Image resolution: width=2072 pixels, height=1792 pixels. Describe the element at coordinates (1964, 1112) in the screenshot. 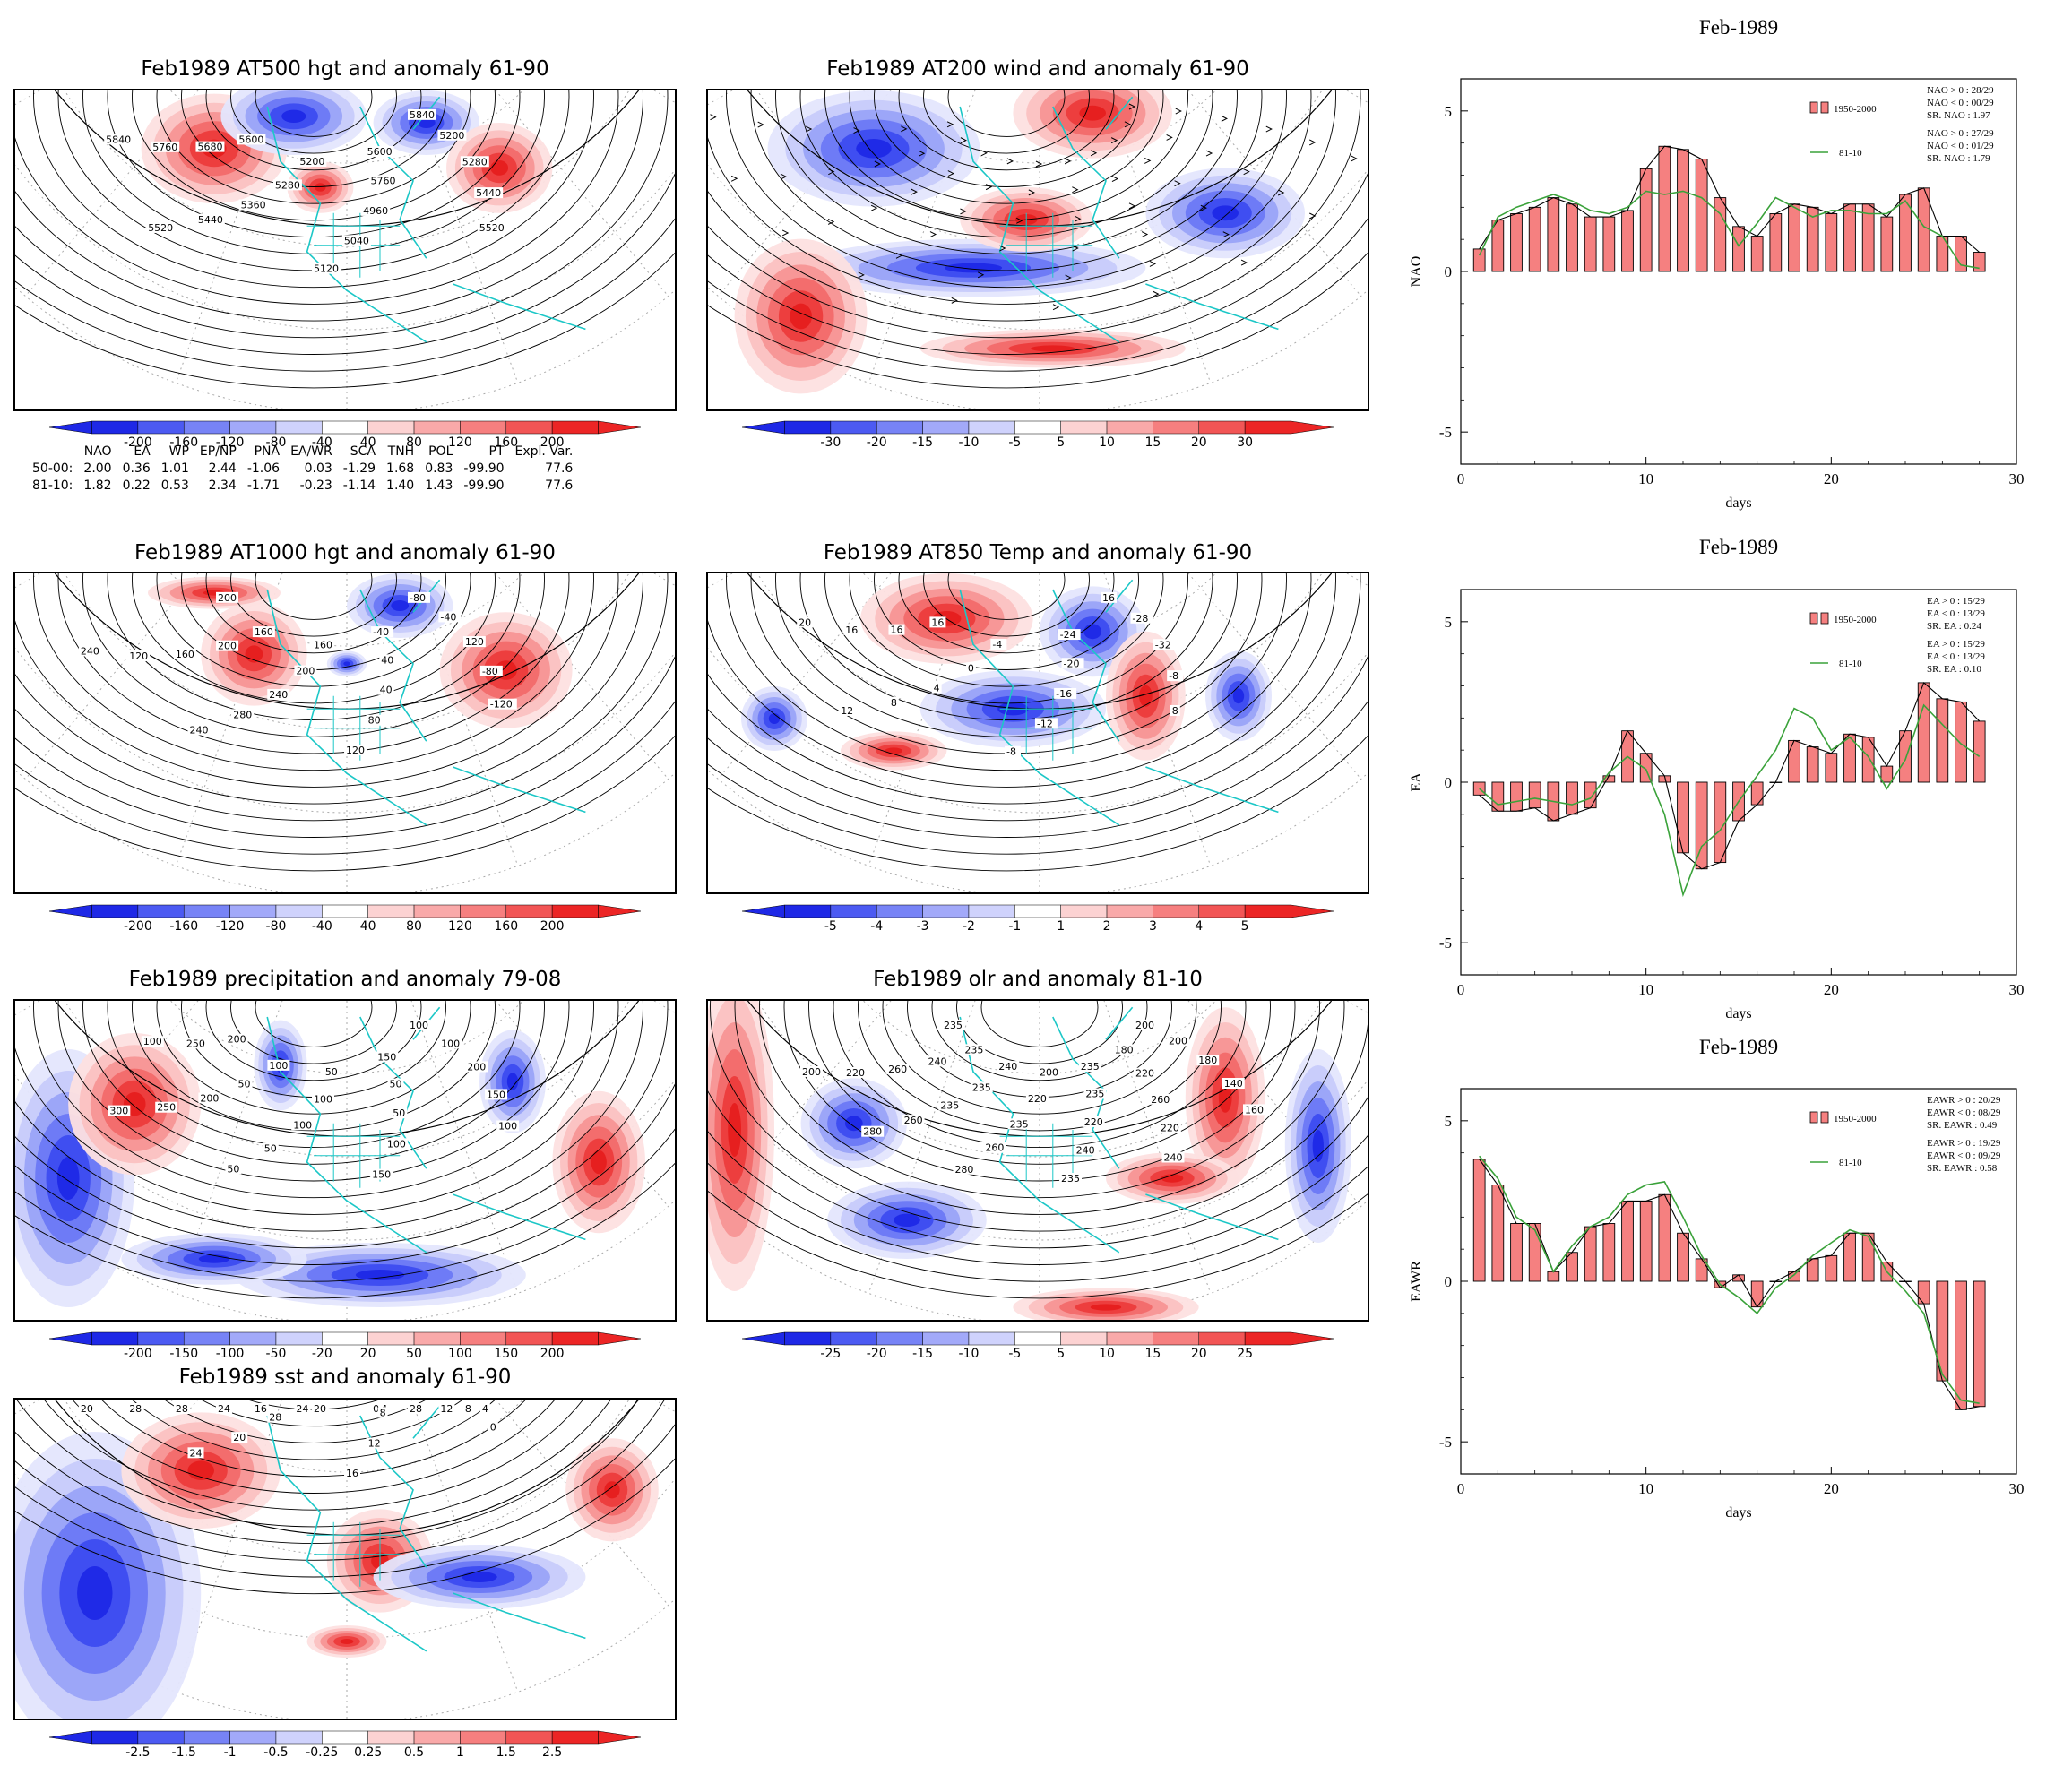

I see `legend-stat: EAWR < 0 : 08/29` at that location.